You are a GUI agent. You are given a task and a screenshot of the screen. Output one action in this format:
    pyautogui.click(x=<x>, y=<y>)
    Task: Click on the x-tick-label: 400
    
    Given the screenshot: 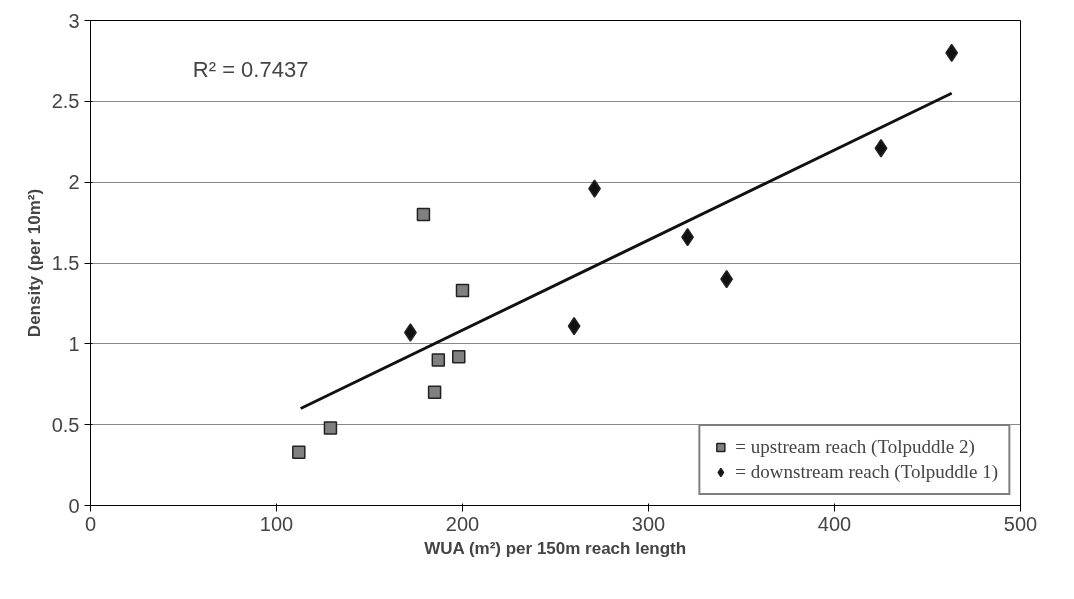 What is the action you would take?
    pyautogui.click(x=834, y=523)
    